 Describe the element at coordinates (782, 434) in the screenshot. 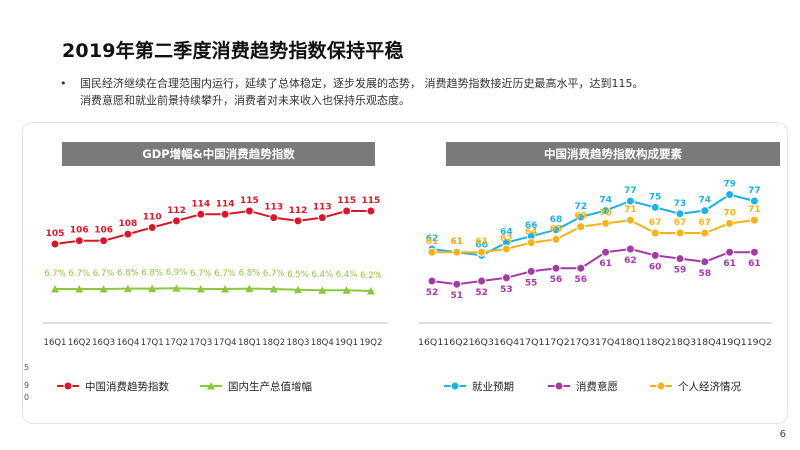

I see `page-number: 6` at that location.